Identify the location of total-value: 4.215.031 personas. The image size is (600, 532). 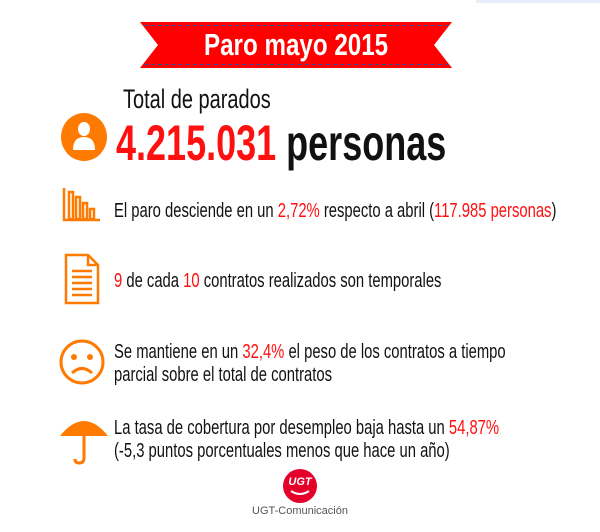
(345, 143).